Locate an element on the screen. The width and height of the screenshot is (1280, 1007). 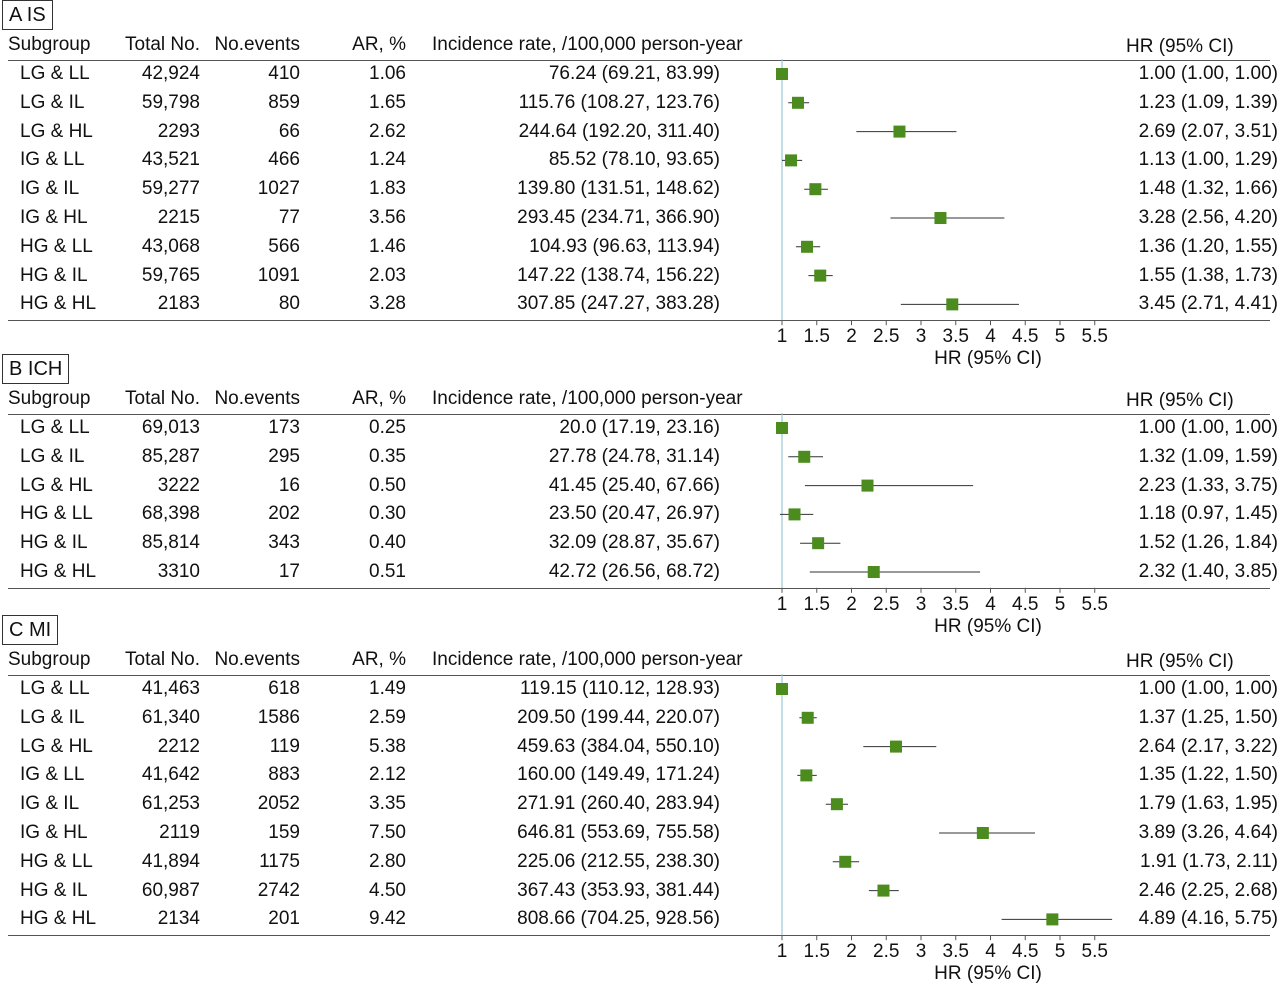
ar-value: 5.38 is located at coordinates (387, 746).